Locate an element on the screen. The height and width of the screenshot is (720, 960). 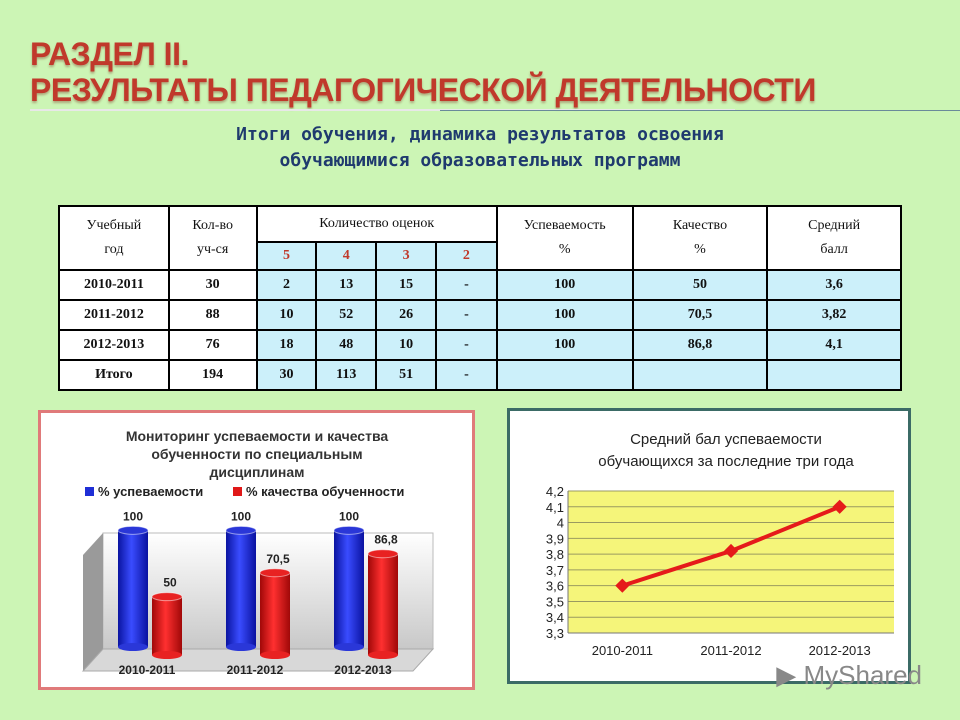
legend-label: % успеваемости is located at coordinates (150, 491).